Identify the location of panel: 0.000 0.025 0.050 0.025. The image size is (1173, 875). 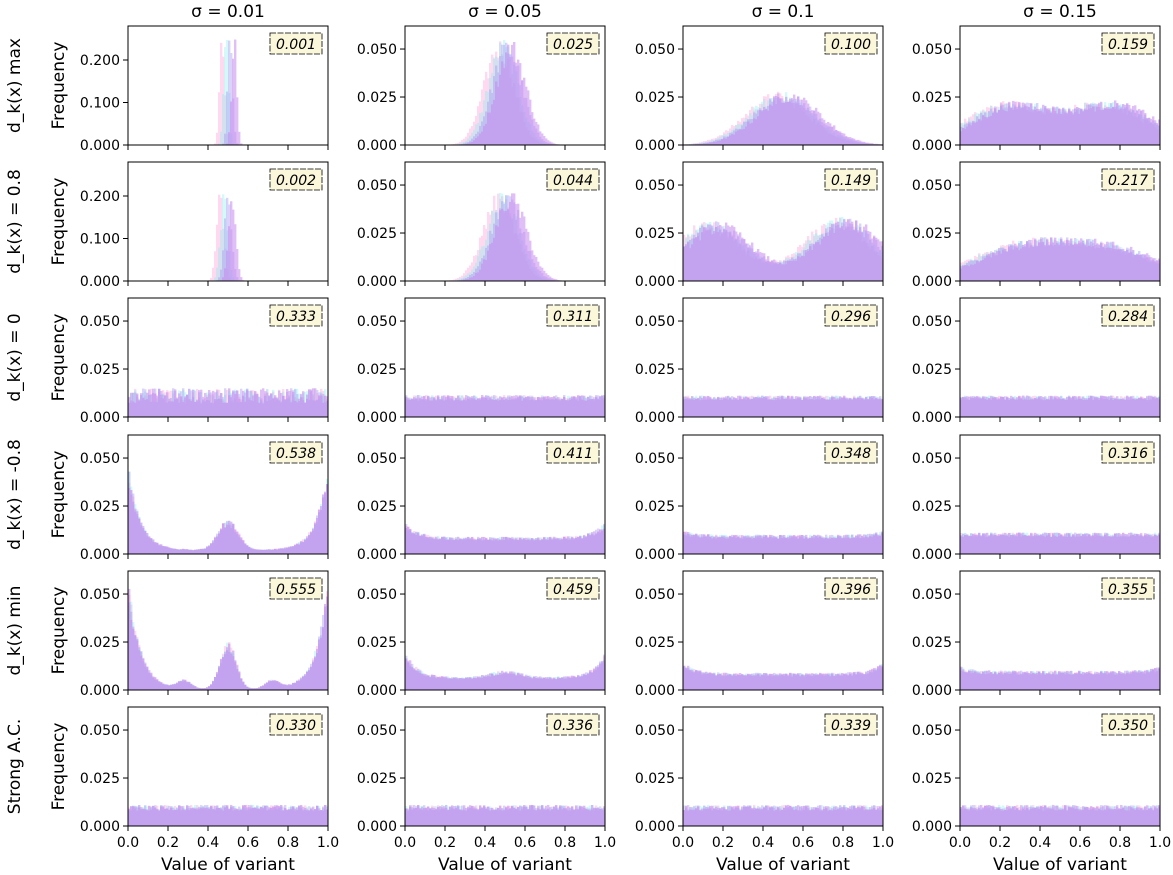
(481, 89).